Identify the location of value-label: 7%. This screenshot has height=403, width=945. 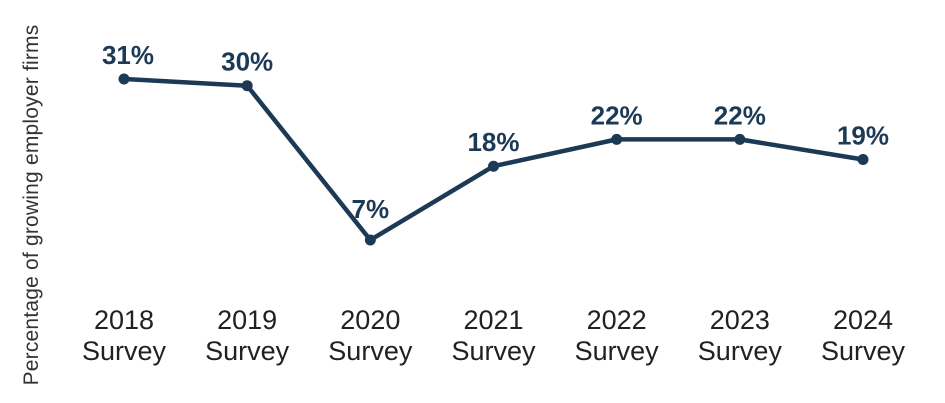
(371, 209).